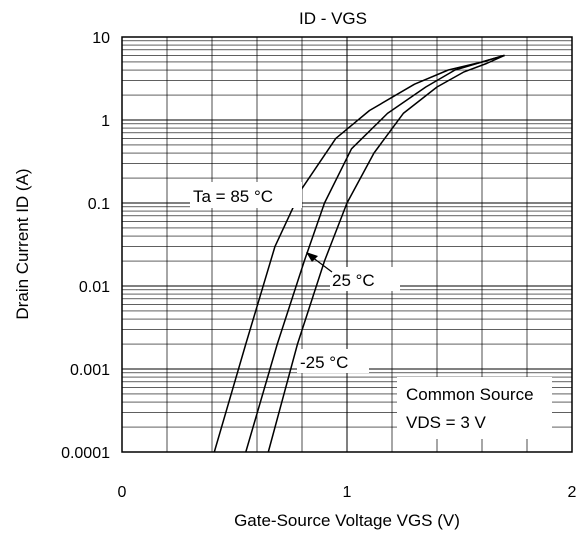 Image resolution: width=585 pixels, height=536 pixels. I want to click on y-tick-label: 1, so click(105, 121).